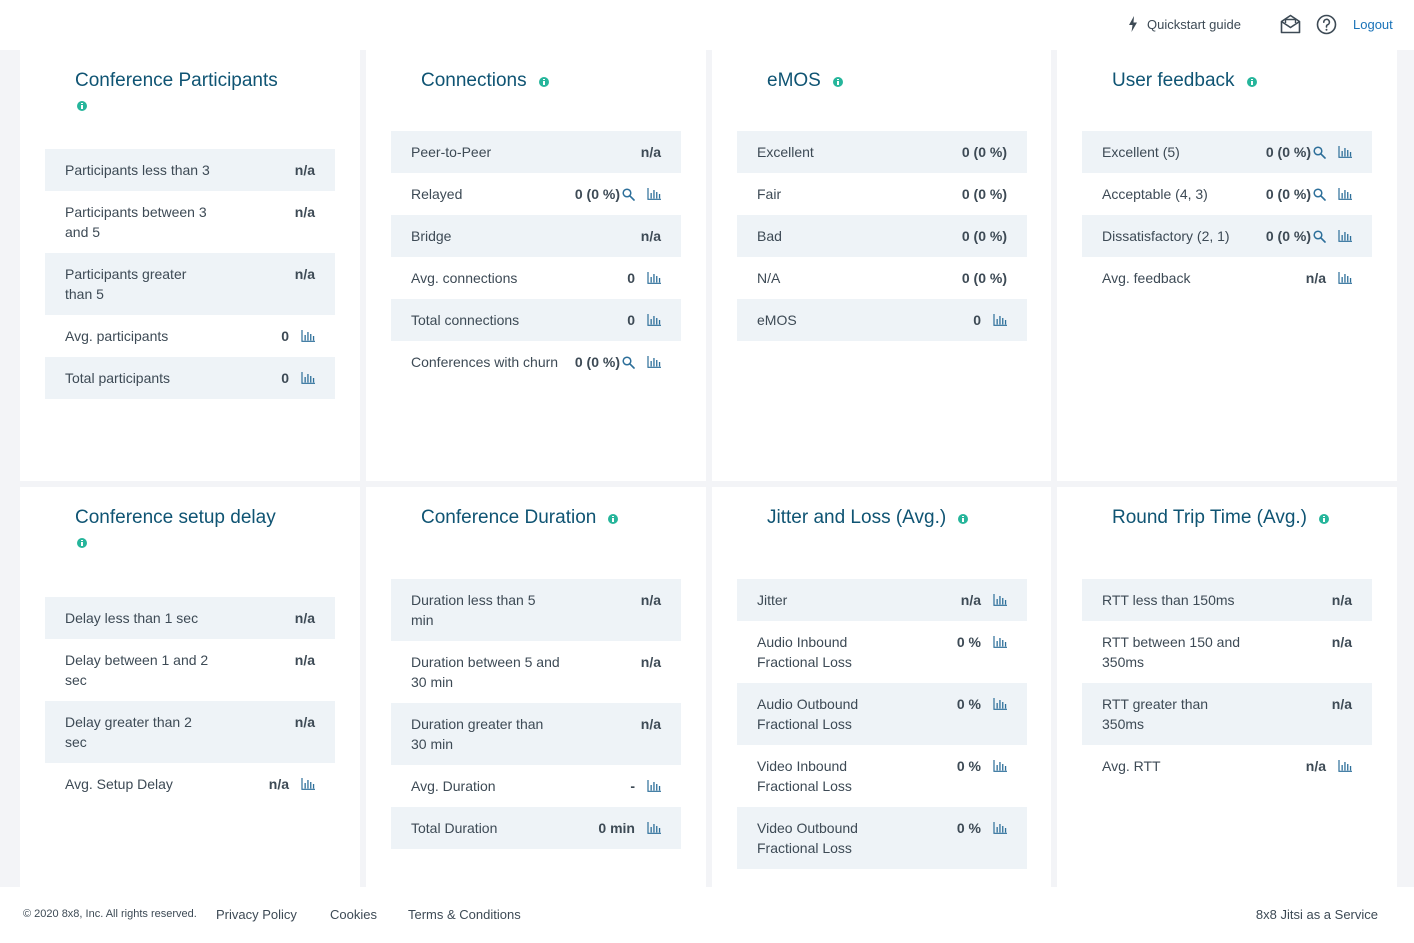 The image size is (1414, 943). Describe the element at coordinates (882, 600) in the screenshot. I see `metric-row: Jitter n/a` at that location.